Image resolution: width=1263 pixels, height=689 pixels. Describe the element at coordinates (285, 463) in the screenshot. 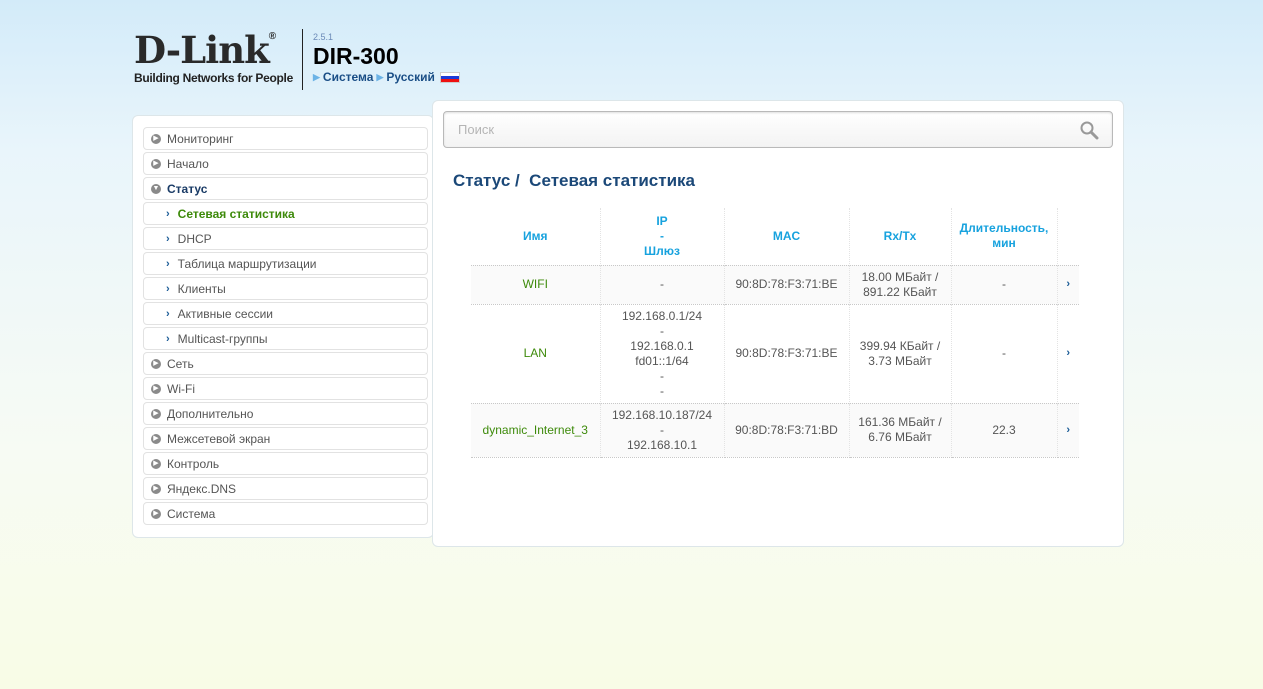

I see `sidebar-item: ▶ Контроль` at that location.